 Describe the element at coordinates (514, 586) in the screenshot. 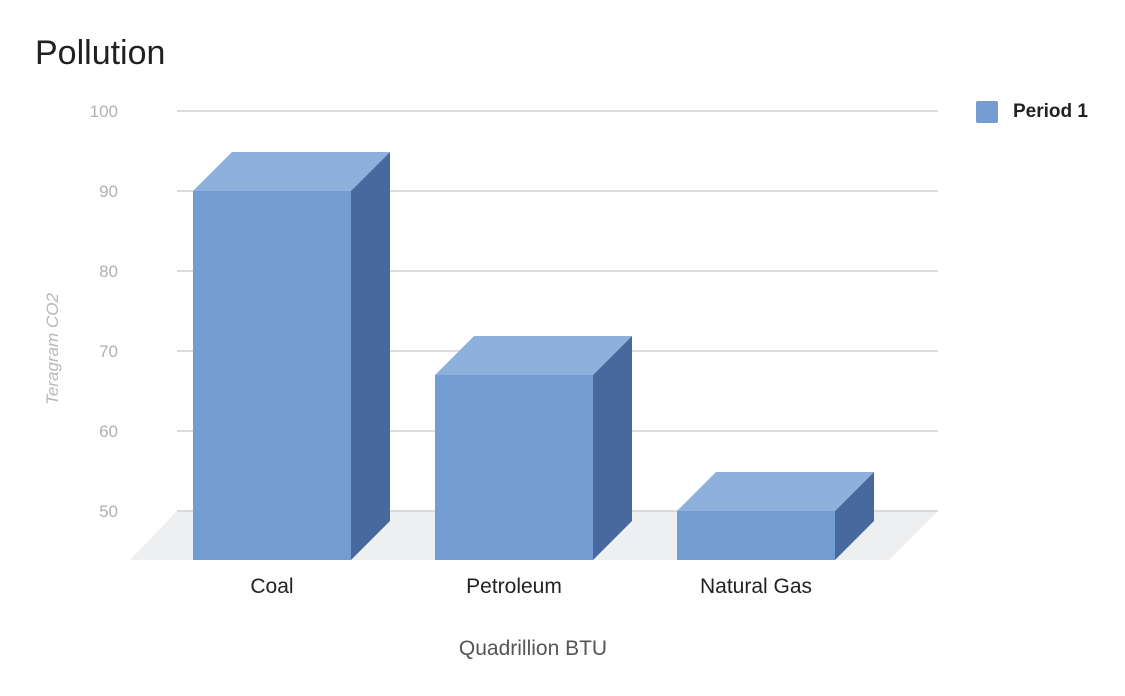

I see `x-category-label: Petroleum` at that location.